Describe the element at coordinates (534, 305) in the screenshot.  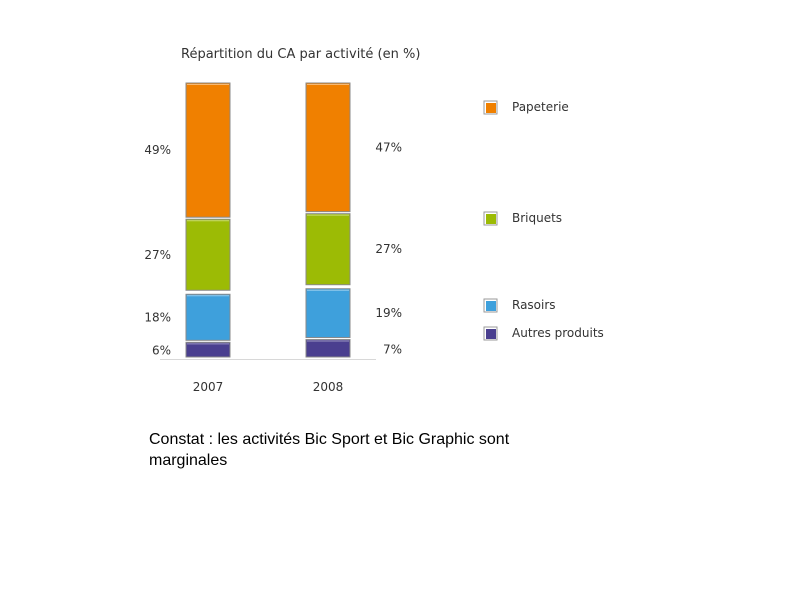
I see `legend-label-rasoirs: Rasoirs` at that location.